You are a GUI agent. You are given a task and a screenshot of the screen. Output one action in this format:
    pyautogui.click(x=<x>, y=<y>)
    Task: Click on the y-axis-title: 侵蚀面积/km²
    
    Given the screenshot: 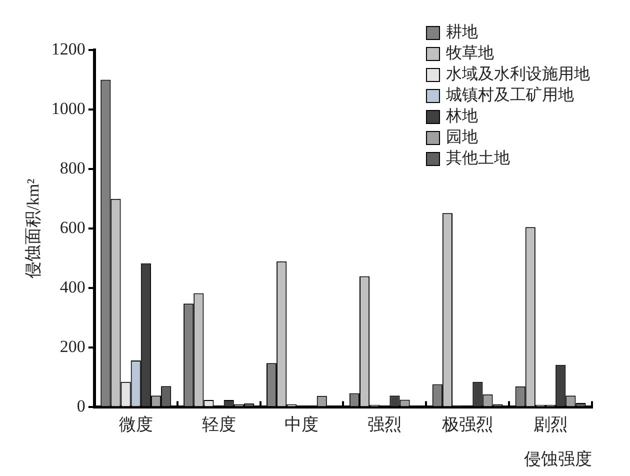 What is the action you would take?
    pyautogui.click(x=33, y=228)
    